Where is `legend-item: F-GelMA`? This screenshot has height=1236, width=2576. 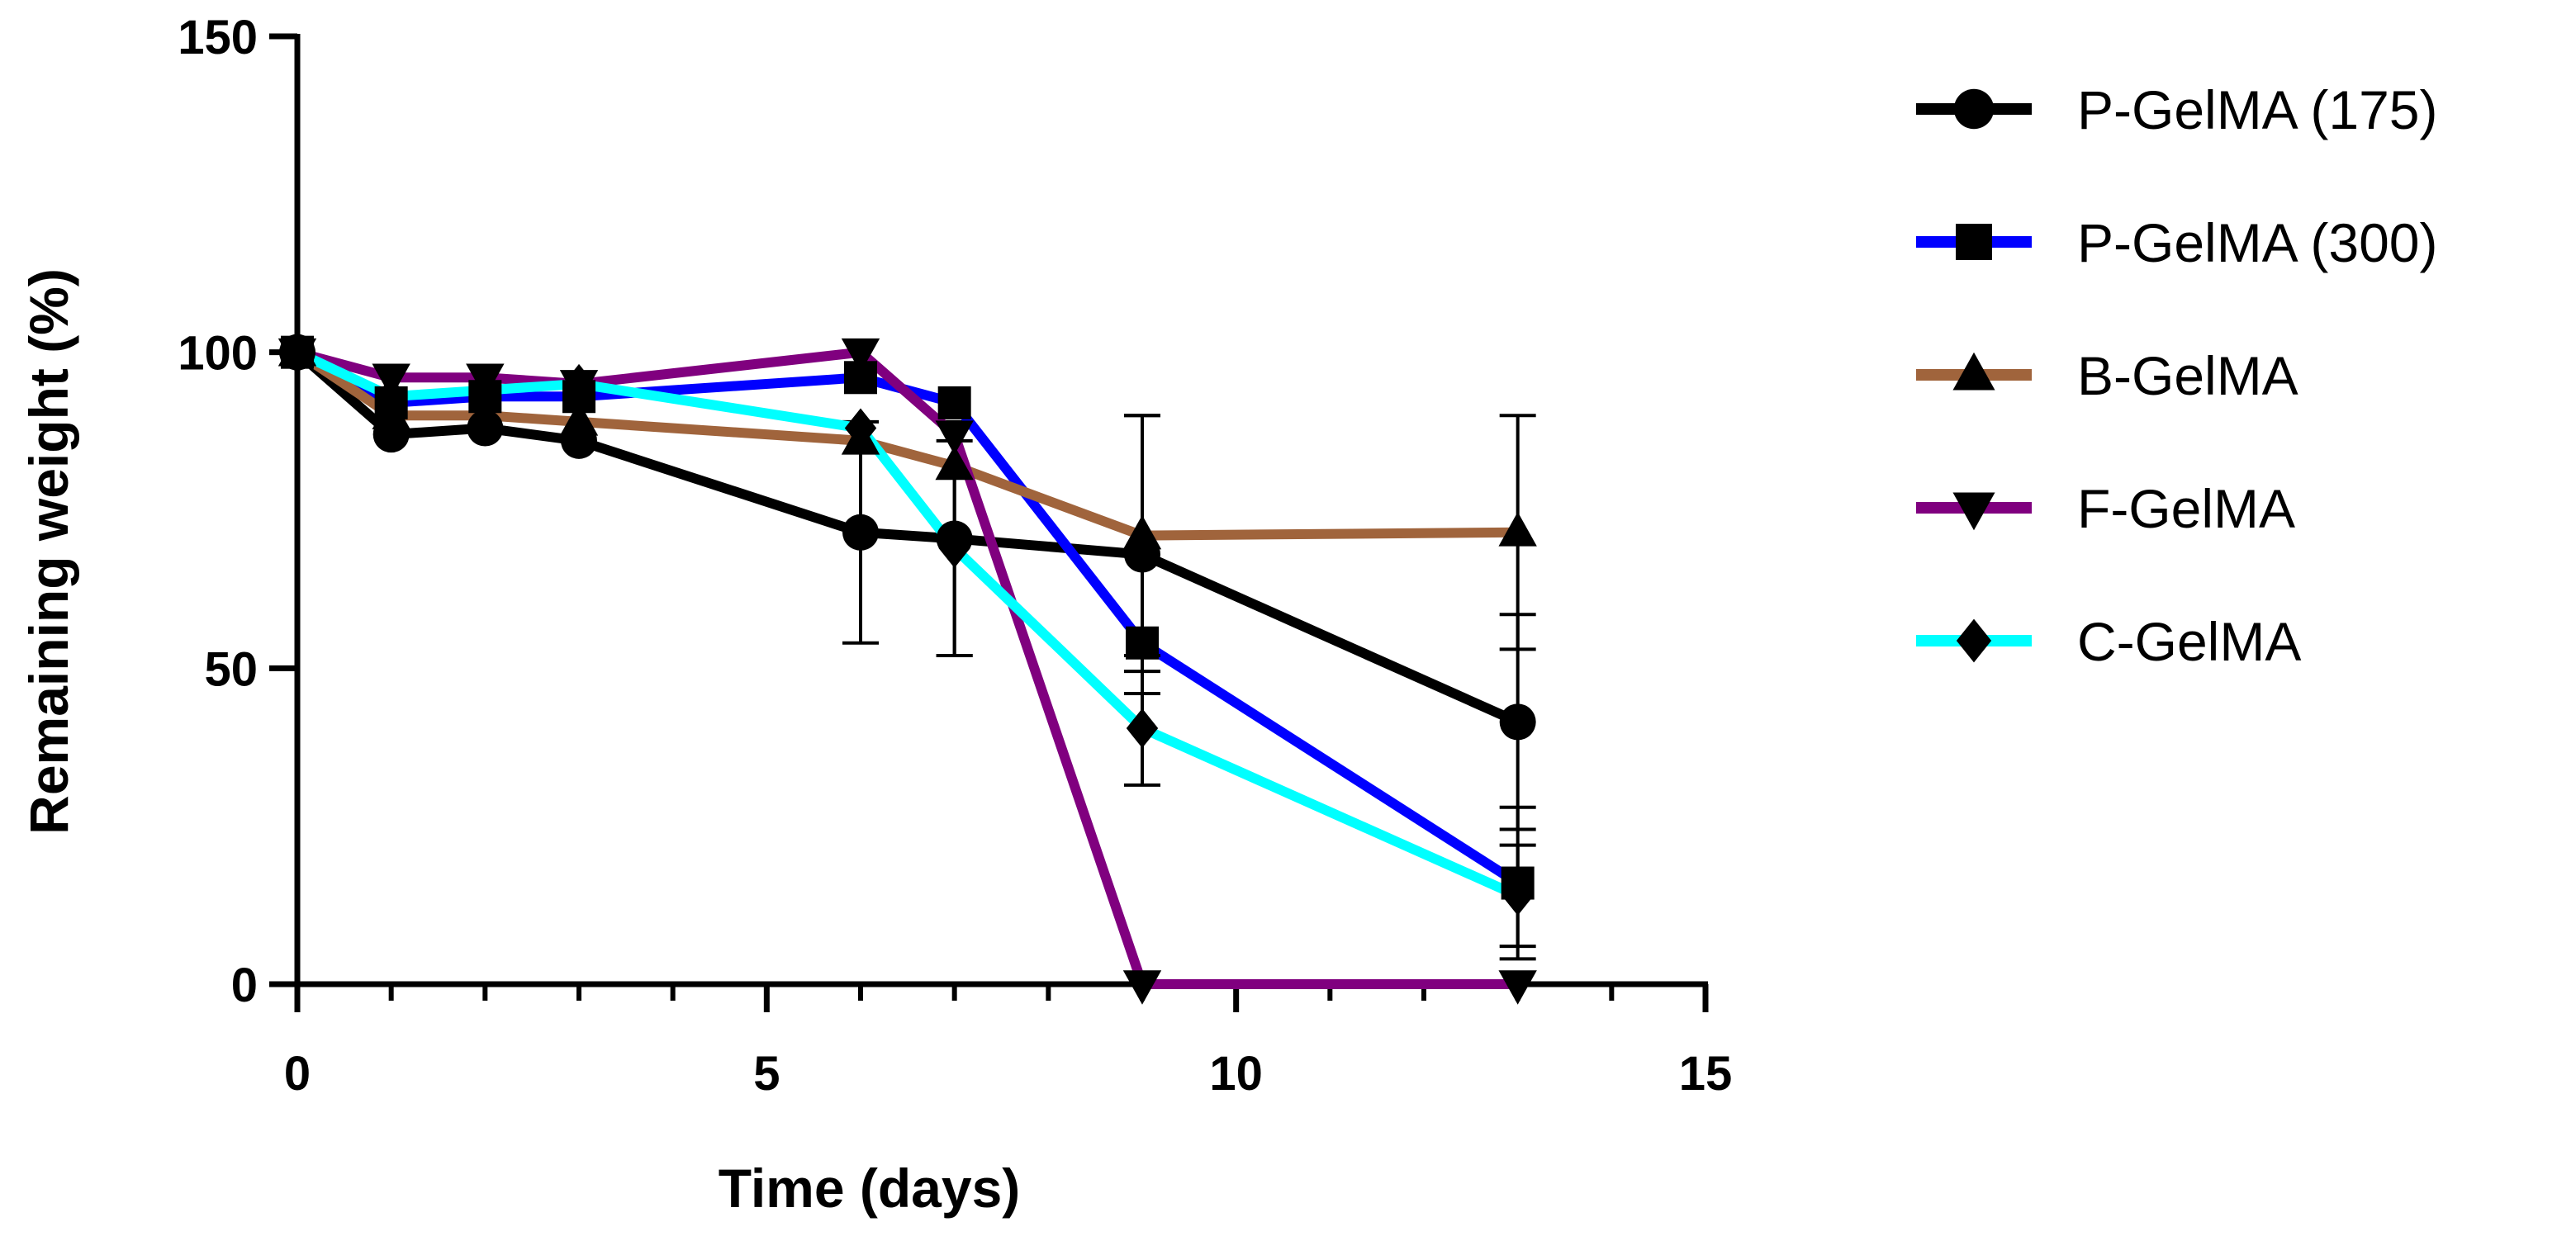
legend-item: F-GelMA is located at coordinates (2105, 508).